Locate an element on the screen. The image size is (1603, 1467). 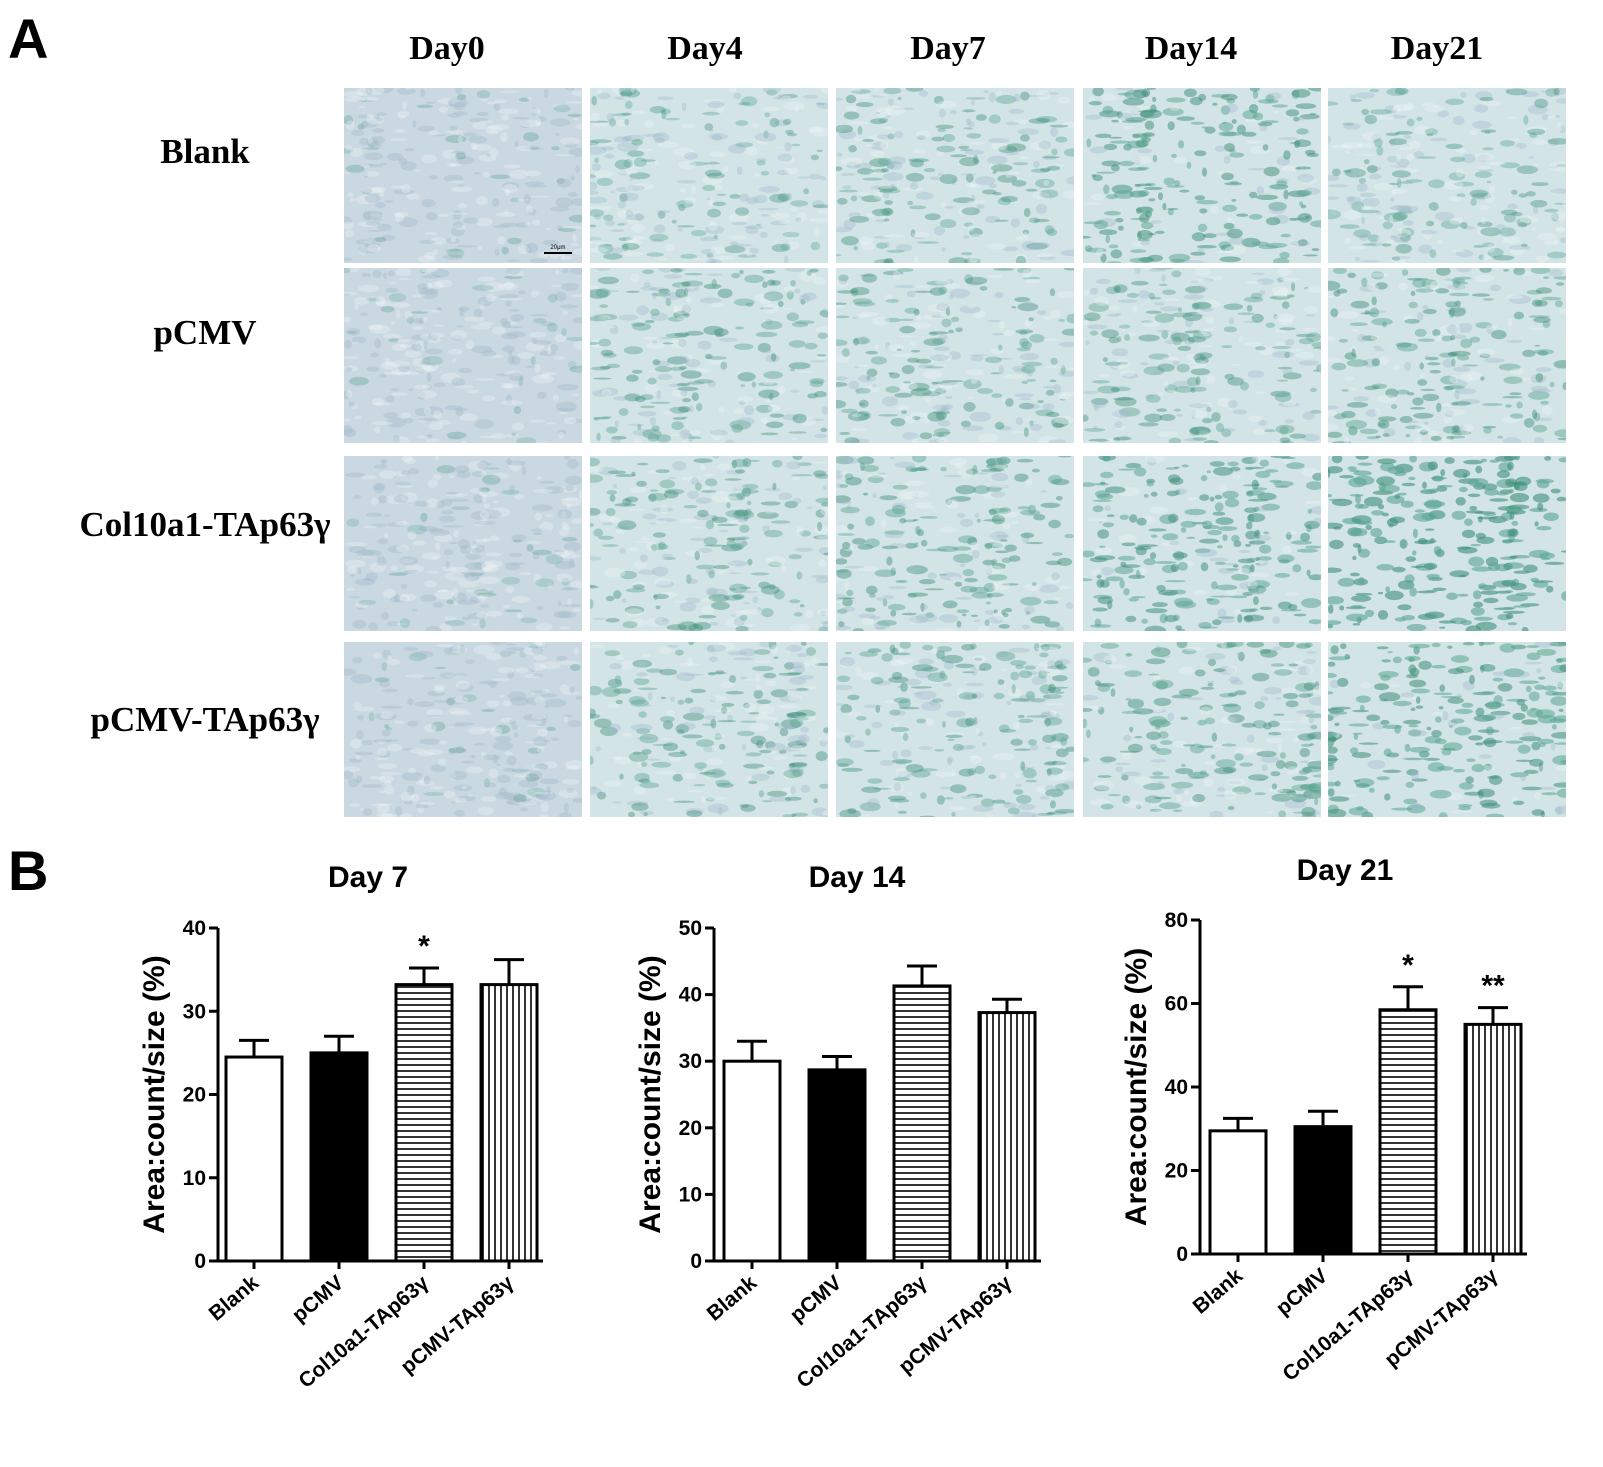
micrograph-col10a1-tap63--day21 is located at coordinates (1447, 543).